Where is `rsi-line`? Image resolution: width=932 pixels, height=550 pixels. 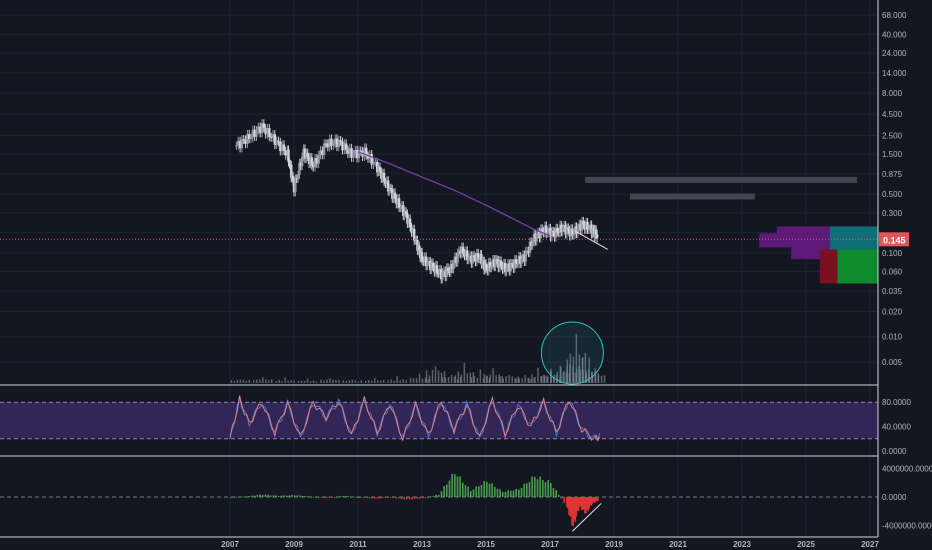
rsi-line is located at coordinates (415, 419).